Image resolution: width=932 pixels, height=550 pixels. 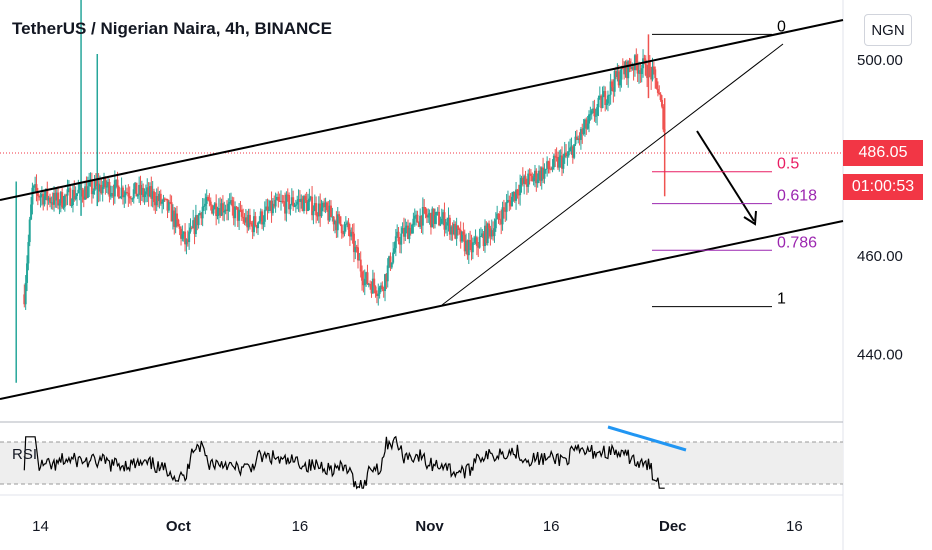 I want to click on rsi-line, so click(x=344, y=462).